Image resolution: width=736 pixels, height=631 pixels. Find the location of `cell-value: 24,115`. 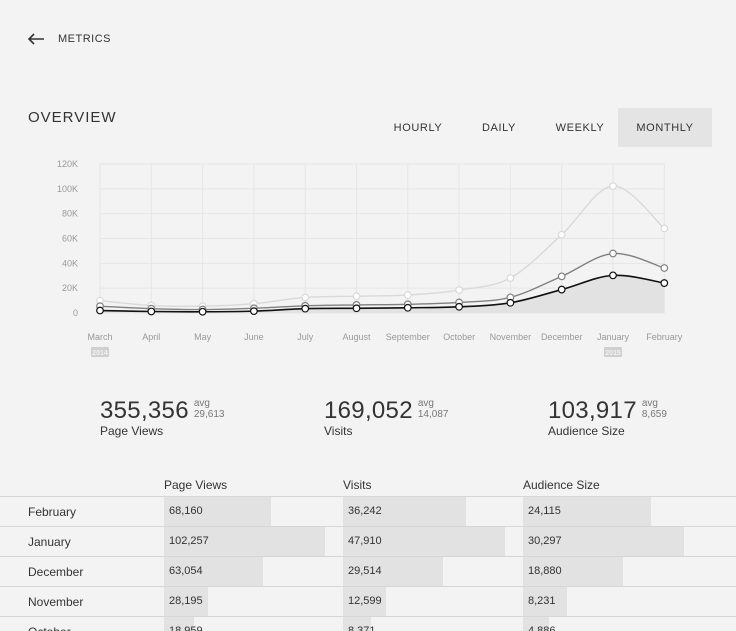

cell-value: 24,115 is located at coordinates (544, 511).